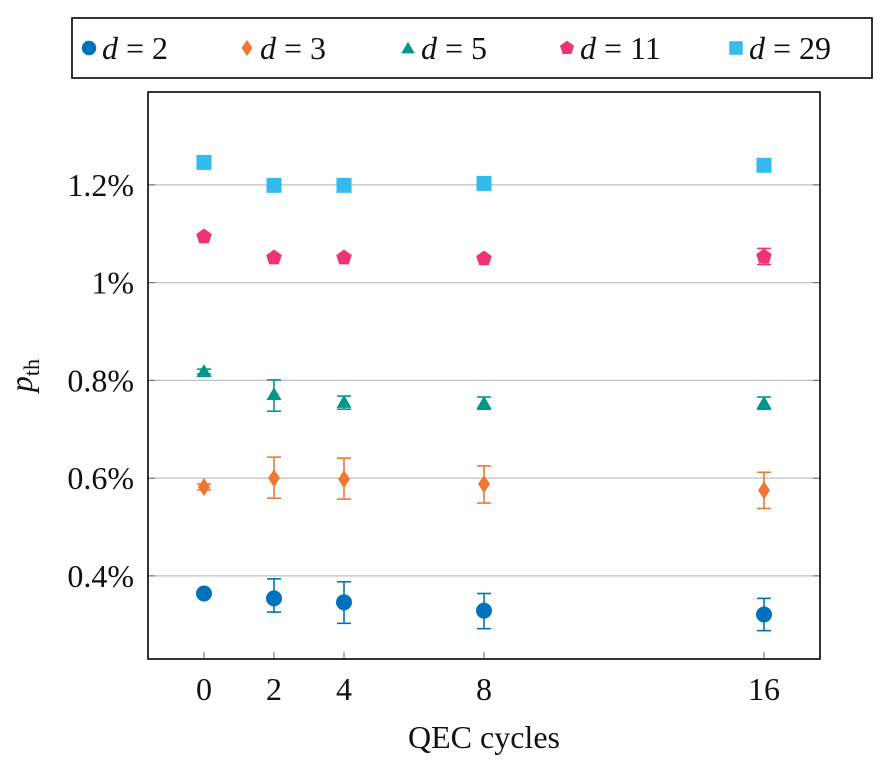 This screenshot has height=769, width=880. Describe the element at coordinates (798, 48) in the screenshot. I see `legend-value: = 29` at that location.